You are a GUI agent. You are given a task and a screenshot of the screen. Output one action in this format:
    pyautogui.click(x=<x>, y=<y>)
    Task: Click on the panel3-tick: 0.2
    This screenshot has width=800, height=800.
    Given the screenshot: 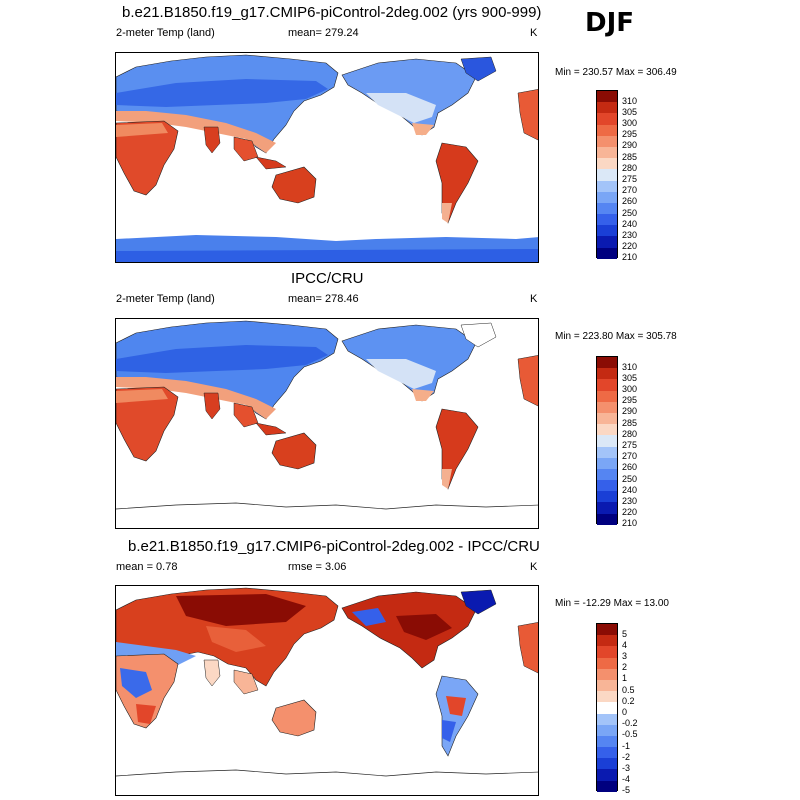 What is the action you would take?
    pyautogui.click(x=628, y=701)
    